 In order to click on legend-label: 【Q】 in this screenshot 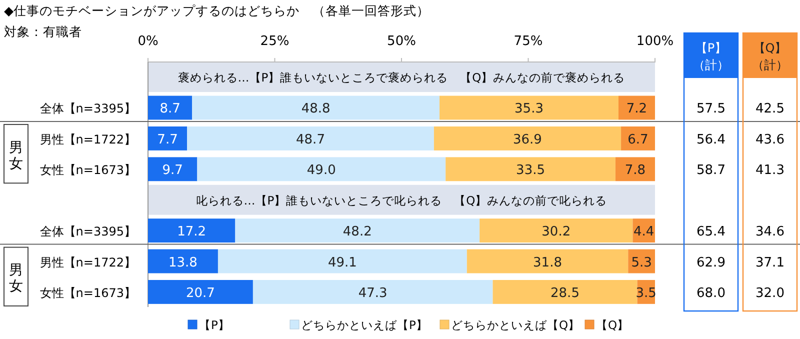, I will do `click(613, 325)`.